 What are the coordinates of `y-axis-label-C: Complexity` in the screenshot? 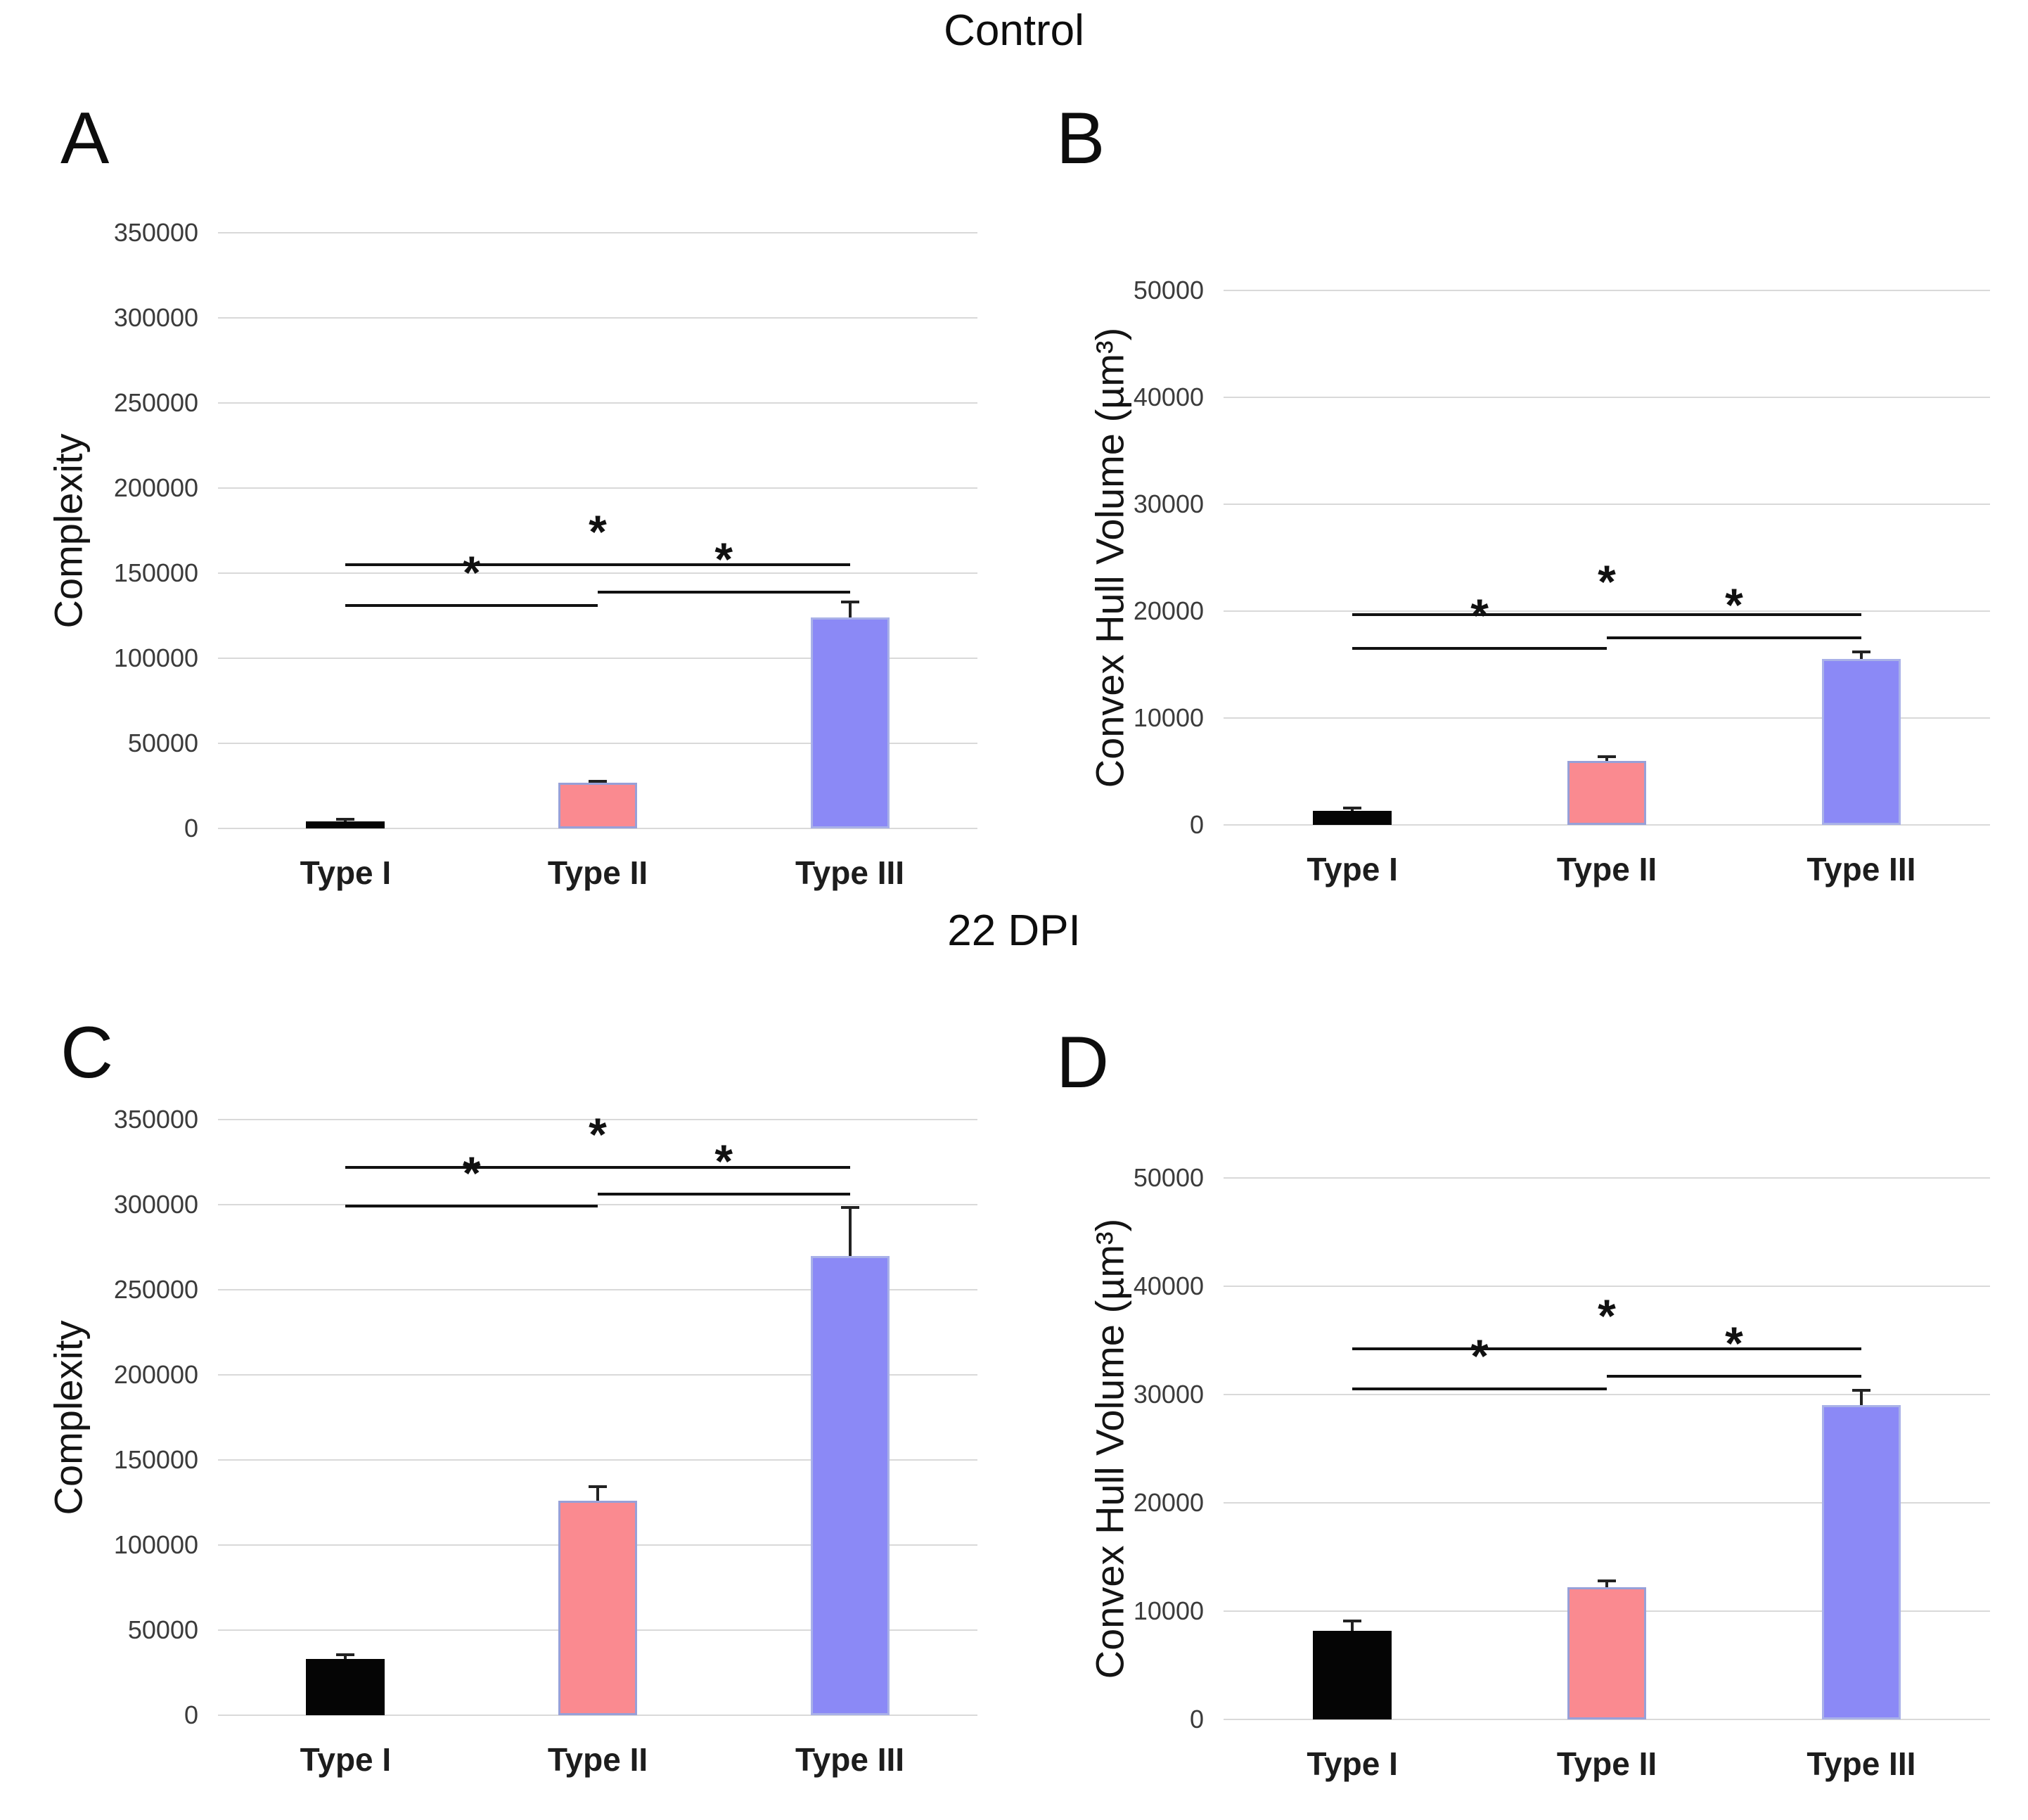 It's located at (68, 1417).